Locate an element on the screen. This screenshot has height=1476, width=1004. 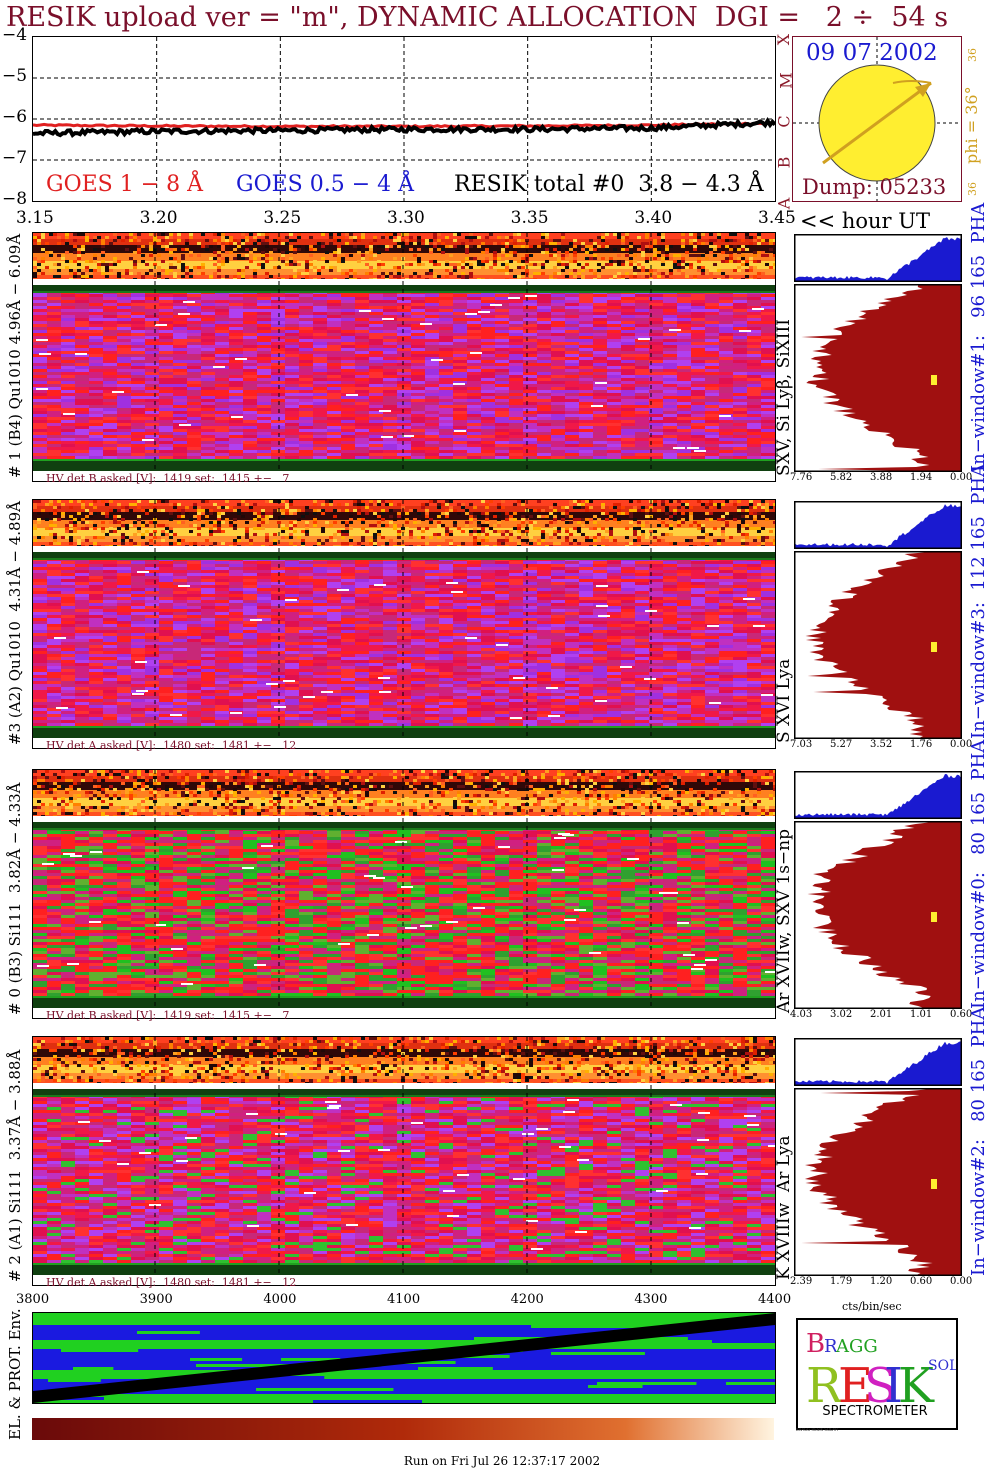
pha-main-svg-p3 is located at coordinates (878, 645).